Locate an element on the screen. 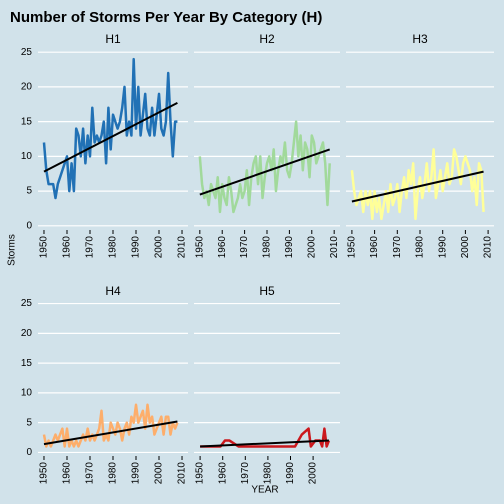 This screenshot has height=504, width=504. facet-label: H4 is located at coordinates (113, 291).